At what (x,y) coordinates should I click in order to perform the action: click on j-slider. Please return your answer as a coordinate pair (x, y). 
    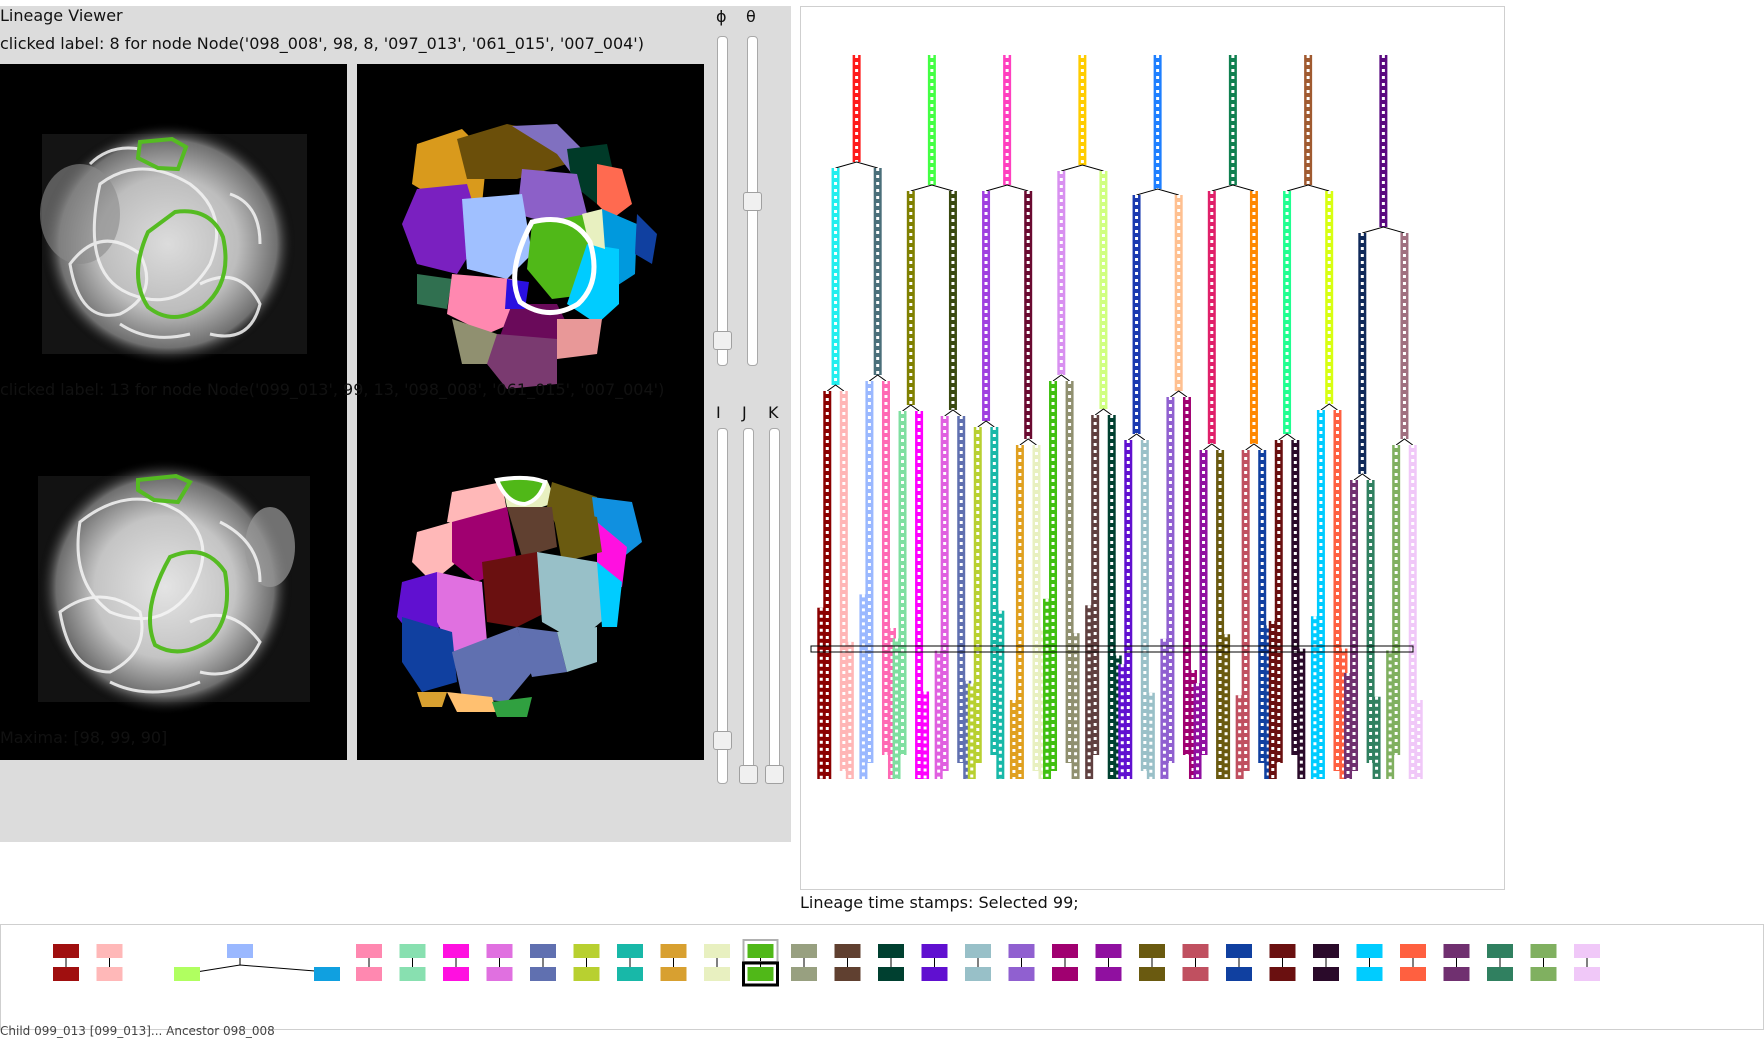
    Looking at the image, I should click on (748, 606).